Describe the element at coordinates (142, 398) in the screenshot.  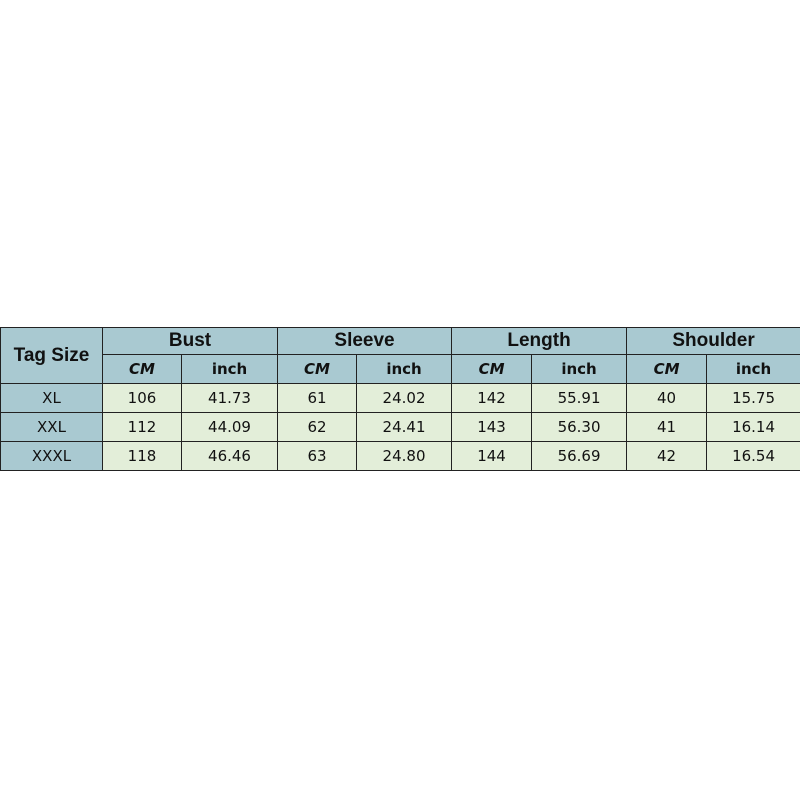
I see `value-cell: 106` at that location.